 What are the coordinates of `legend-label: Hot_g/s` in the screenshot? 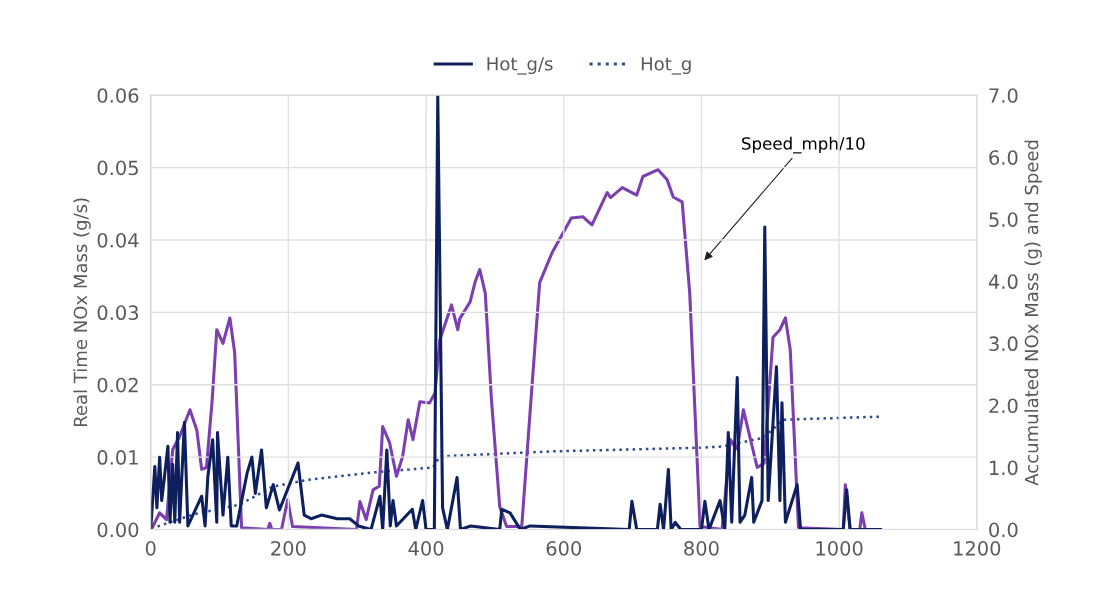 It's located at (520, 66).